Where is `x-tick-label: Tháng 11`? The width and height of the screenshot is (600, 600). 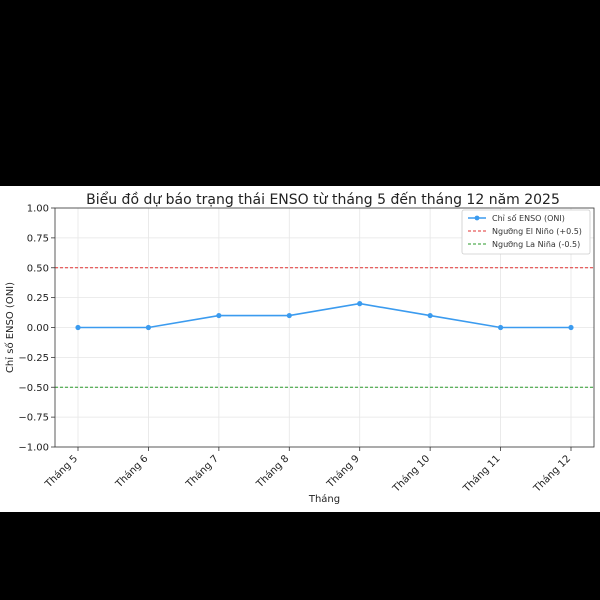
x-tick-label: Tháng 11 is located at coordinates (481, 474).